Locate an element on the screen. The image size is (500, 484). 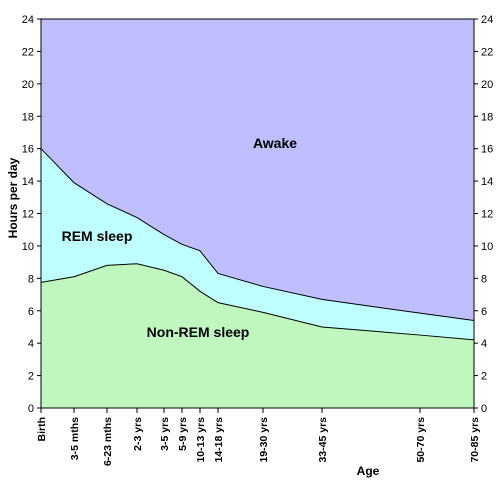
y-tick-label-left: 8 is located at coordinates (31, 279).